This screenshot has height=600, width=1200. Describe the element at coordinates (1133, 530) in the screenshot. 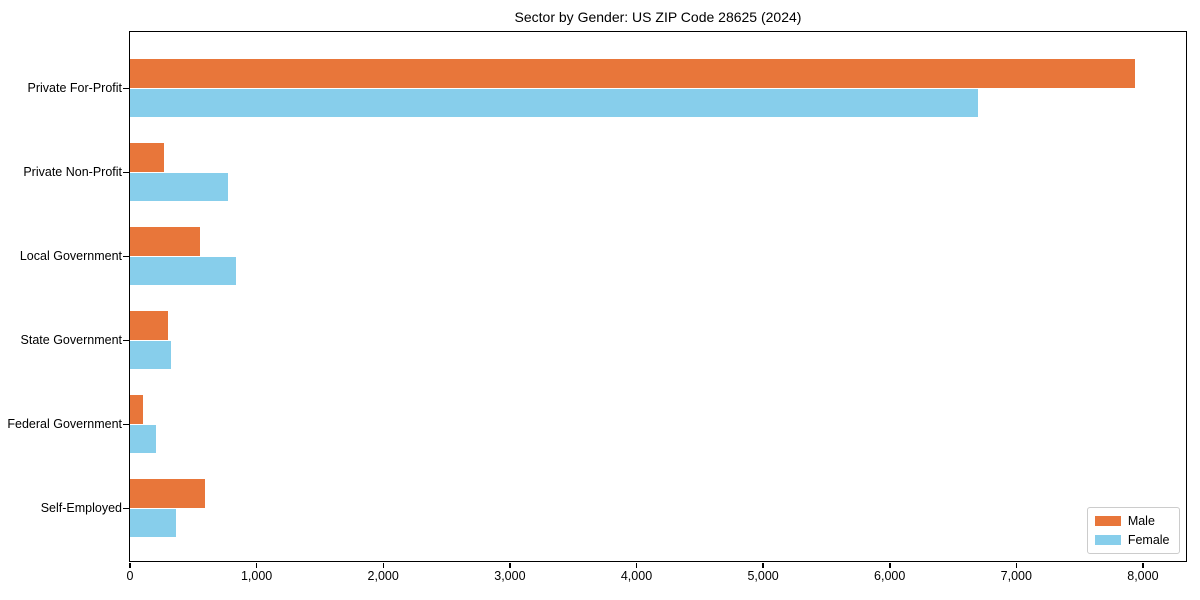

I see `legend: Male Female` at that location.